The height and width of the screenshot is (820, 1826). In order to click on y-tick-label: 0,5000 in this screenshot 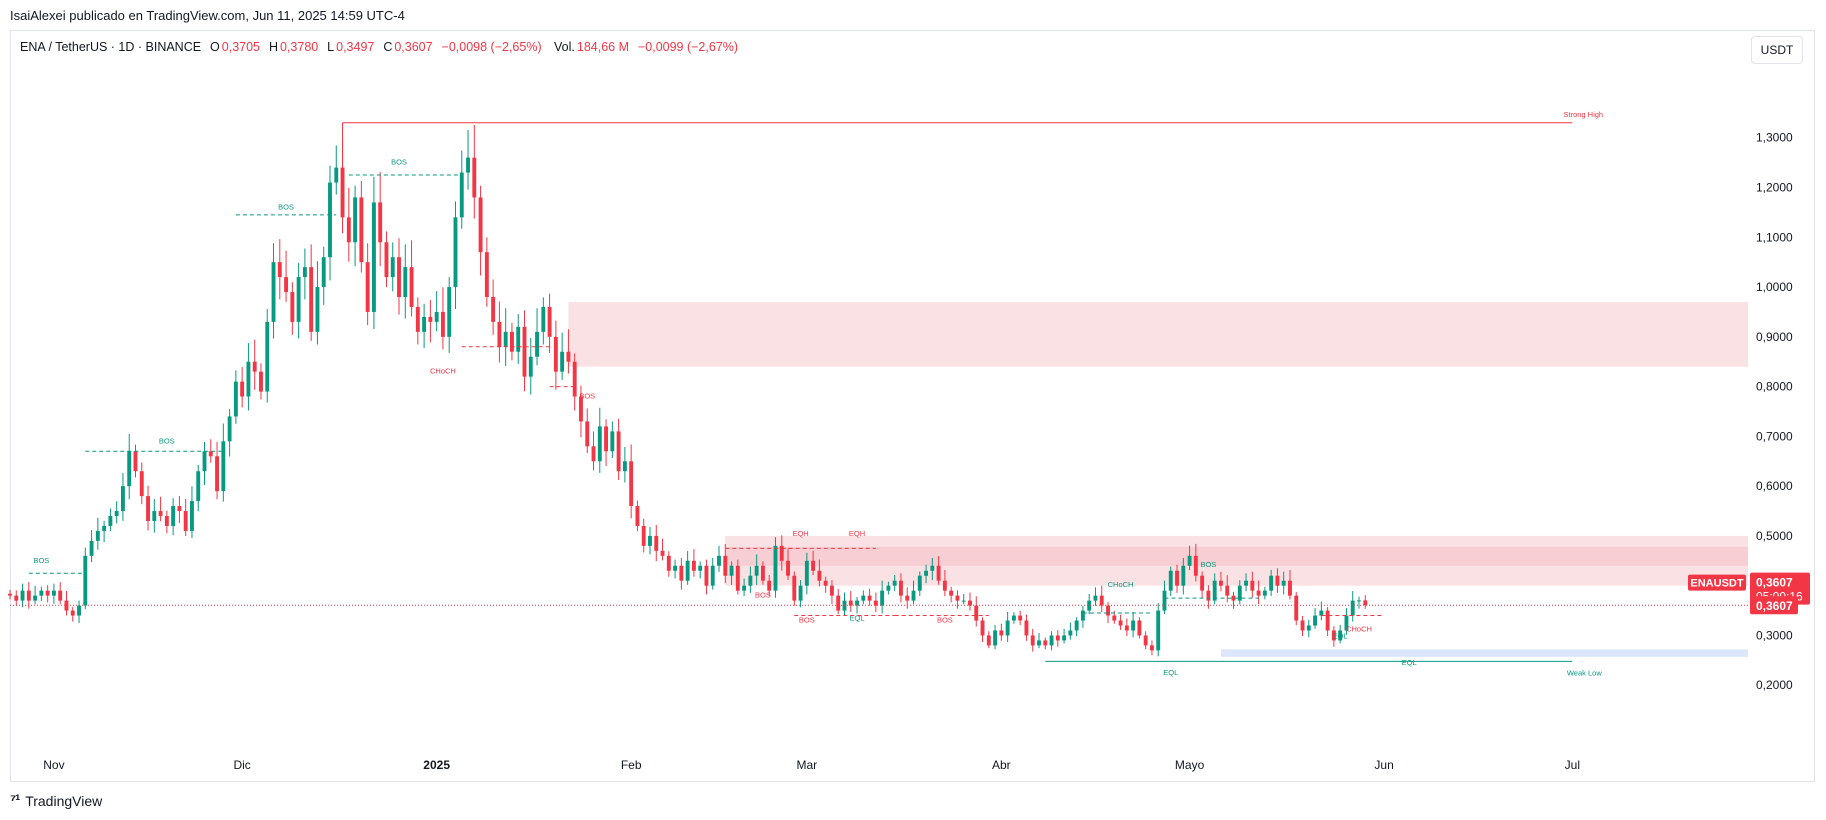, I will do `click(1774, 536)`.